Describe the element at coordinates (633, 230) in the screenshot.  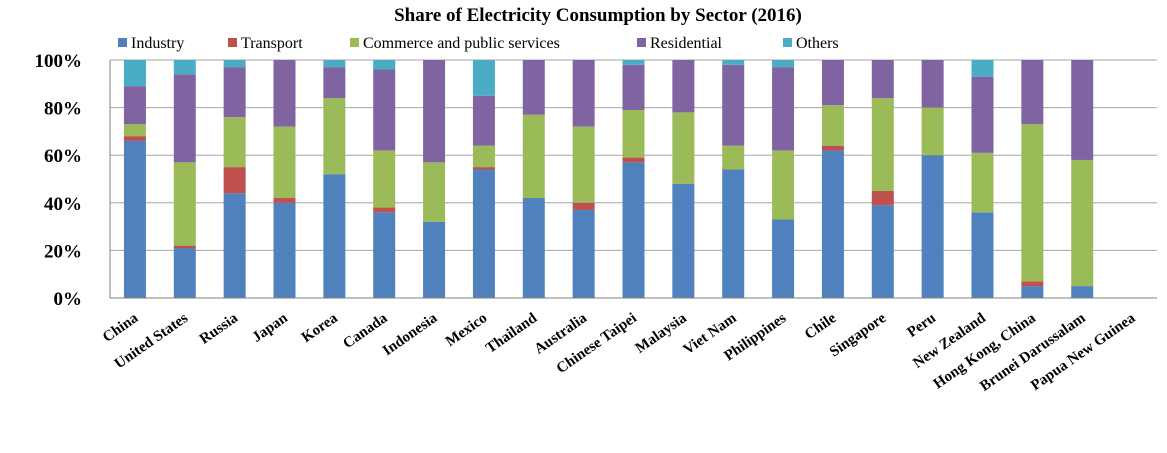
I see `bar-segment-industry-chinese-taipei` at that location.